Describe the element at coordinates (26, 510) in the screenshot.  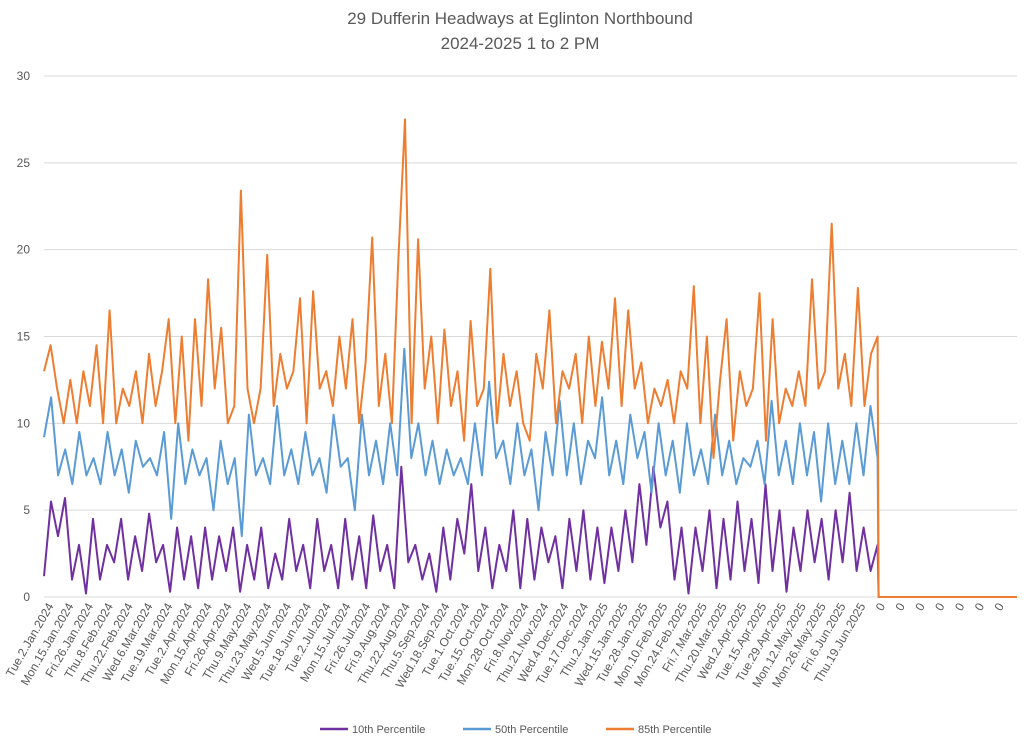
I see `y-tick-label: 5` at that location.